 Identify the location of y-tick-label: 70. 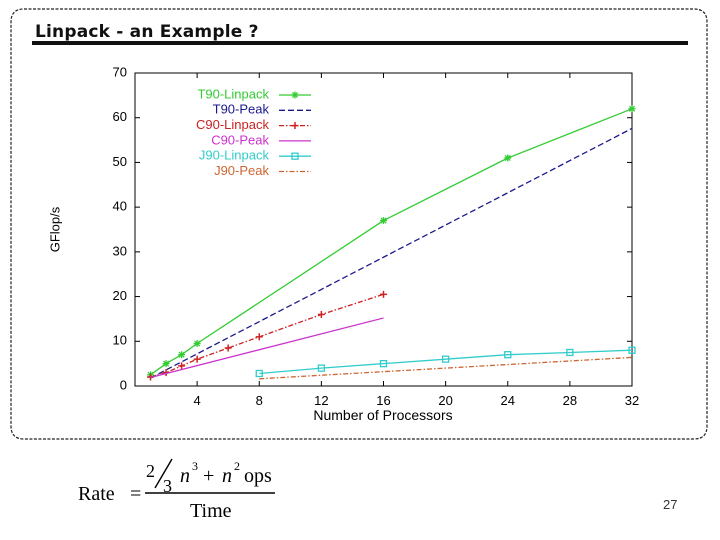
(120, 71).